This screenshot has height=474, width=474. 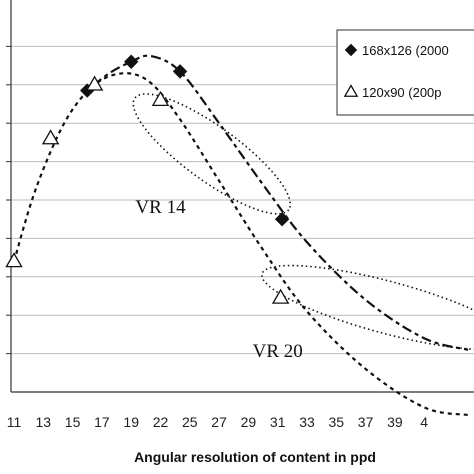 What do you see at coordinates (405, 50) in the screenshot?
I see `legend-label: 168x126 (2000` at bounding box center [405, 50].